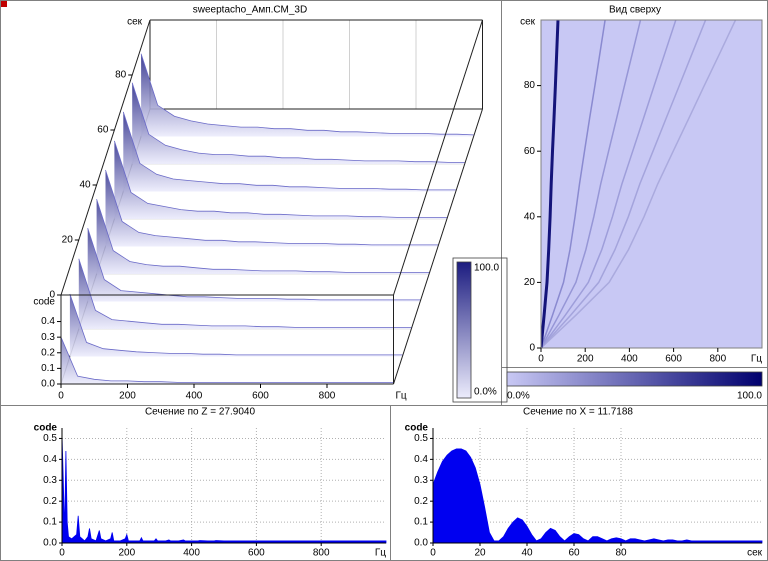 This screenshot has height=561, width=768. I want to click on ridges, so click(639, 184).